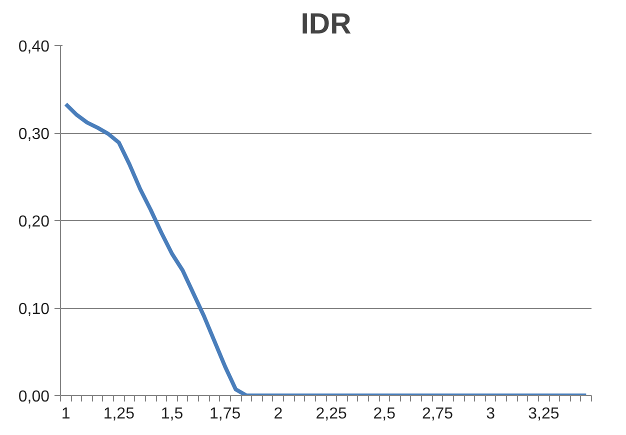 Image resolution: width=626 pixels, height=435 pixels. Describe the element at coordinates (438, 414) in the screenshot. I see `x-tick-label: 2,75` at that location.